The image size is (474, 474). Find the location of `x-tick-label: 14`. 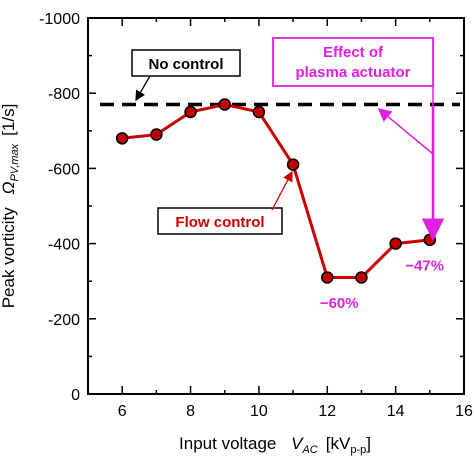

x-tick-label: 14 is located at coordinates (396, 411).